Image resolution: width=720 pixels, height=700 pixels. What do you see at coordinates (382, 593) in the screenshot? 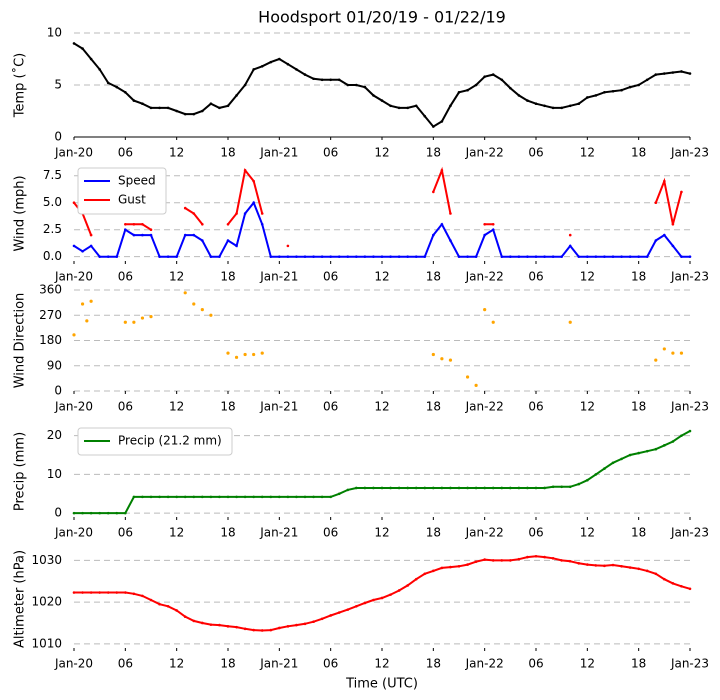
I see `series-line` at bounding box center [382, 593].